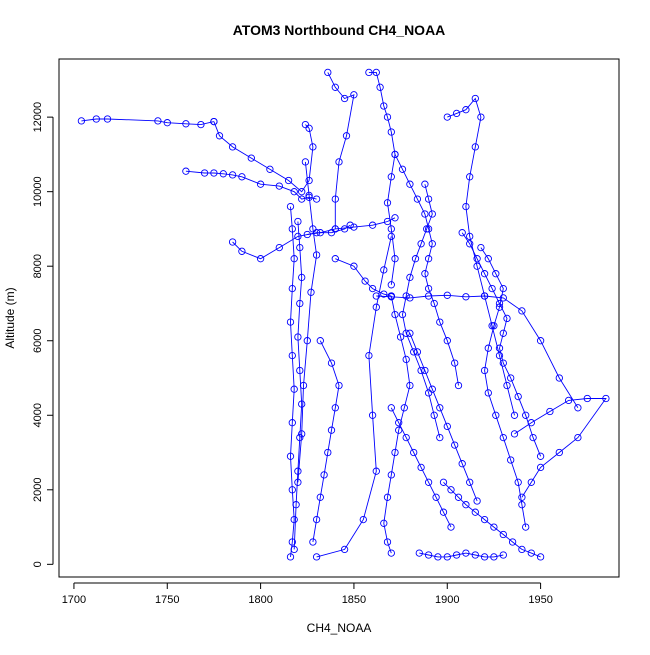 Image resolution: width=650 pixels, height=655 pixels. Describe the element at coordinates (38, 415) in the screenshot. I see `y-tick-label: 4000` at that location.